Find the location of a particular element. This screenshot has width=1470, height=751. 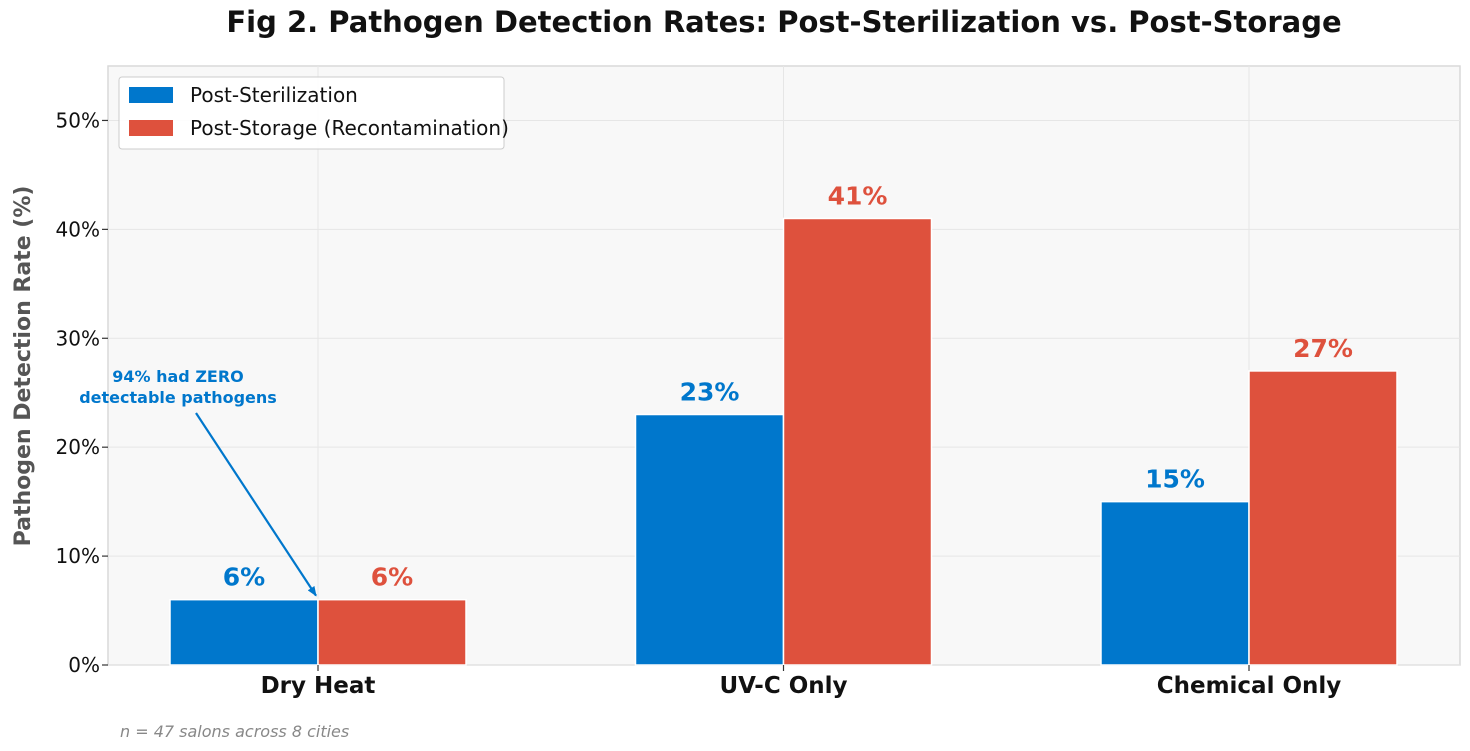

legend-label-post-sterilization: Post-Sterilization is located at coordinates (274, 95).